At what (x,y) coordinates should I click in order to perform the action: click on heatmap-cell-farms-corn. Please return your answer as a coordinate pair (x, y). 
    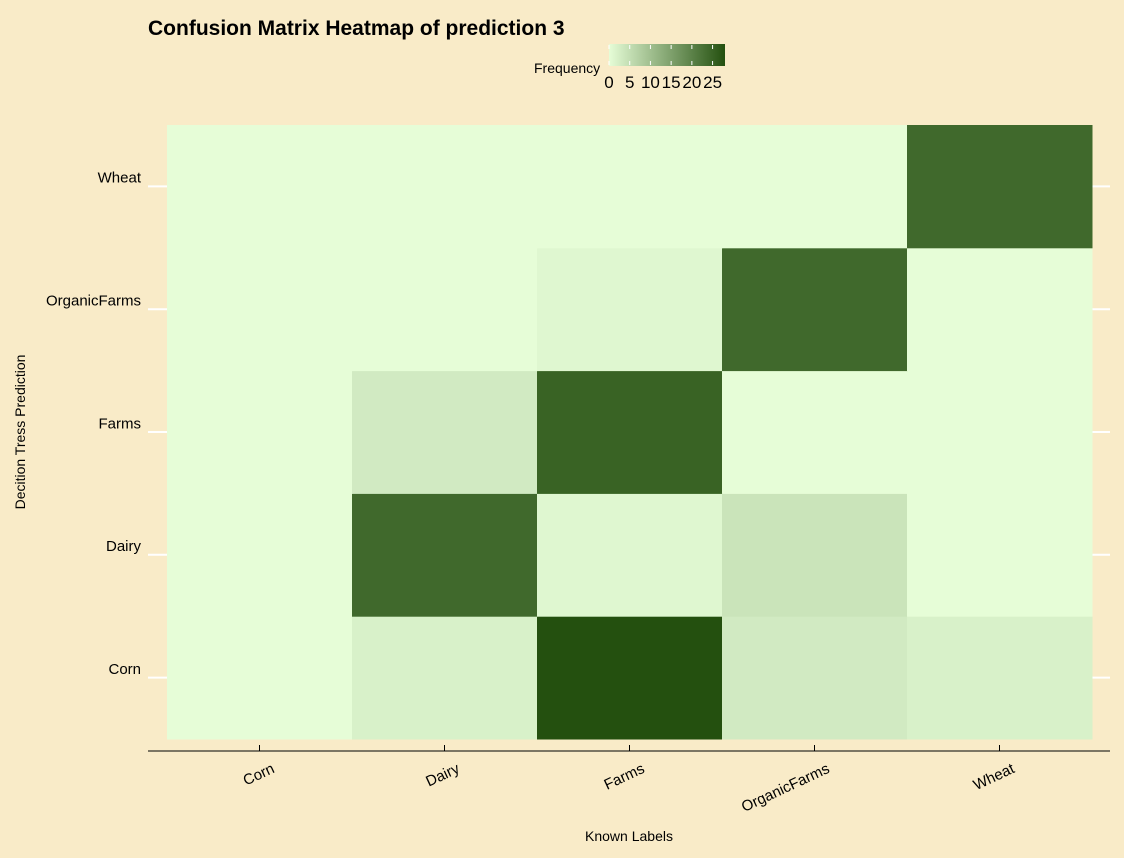
    Looking at the image, I should click on (630, 678).